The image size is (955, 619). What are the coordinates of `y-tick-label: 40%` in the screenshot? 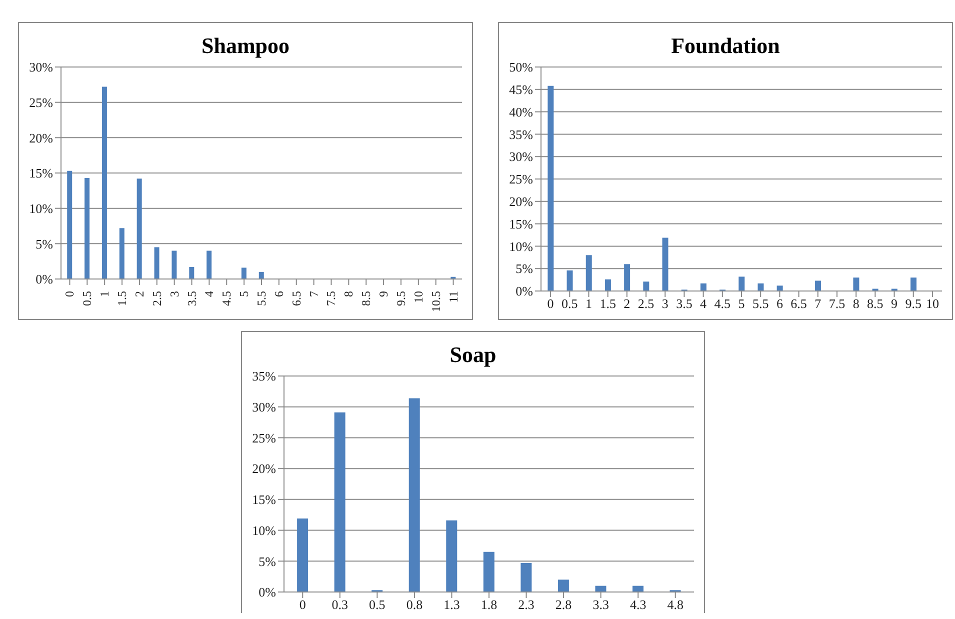 It's located at (521, 112).